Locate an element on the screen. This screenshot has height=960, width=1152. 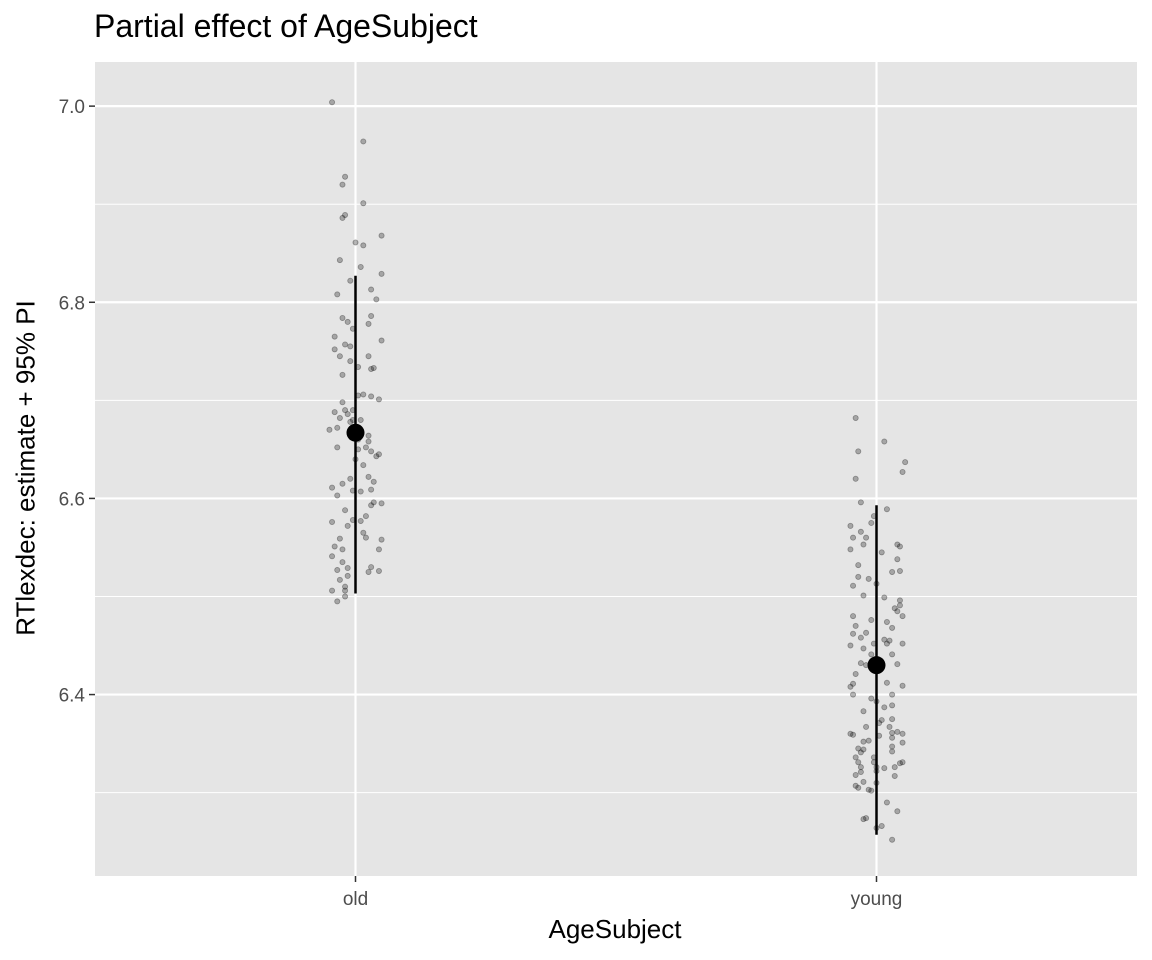
y-tick-label: 7.0 is located at coordinates (72, 107).